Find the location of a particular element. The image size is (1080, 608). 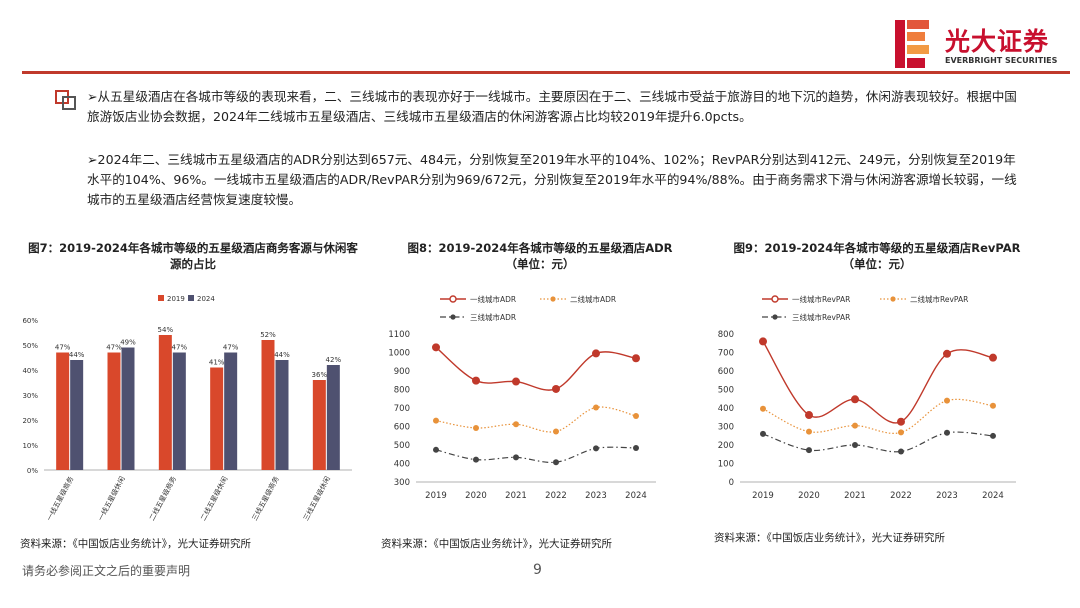

y-tick-label: 400 is located at coordinates (726, 409).